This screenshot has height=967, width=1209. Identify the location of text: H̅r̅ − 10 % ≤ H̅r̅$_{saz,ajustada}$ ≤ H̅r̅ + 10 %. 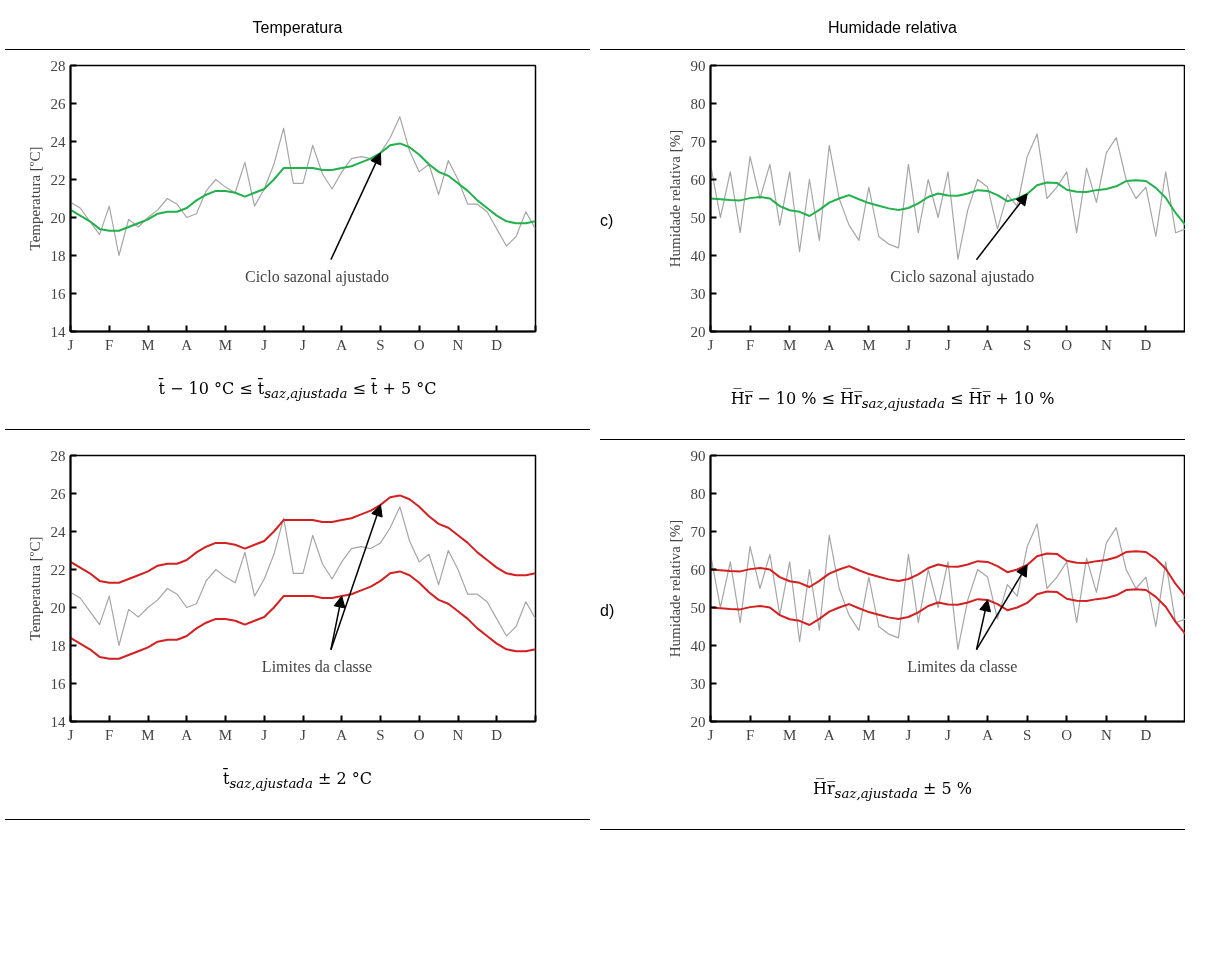
(892, 401).